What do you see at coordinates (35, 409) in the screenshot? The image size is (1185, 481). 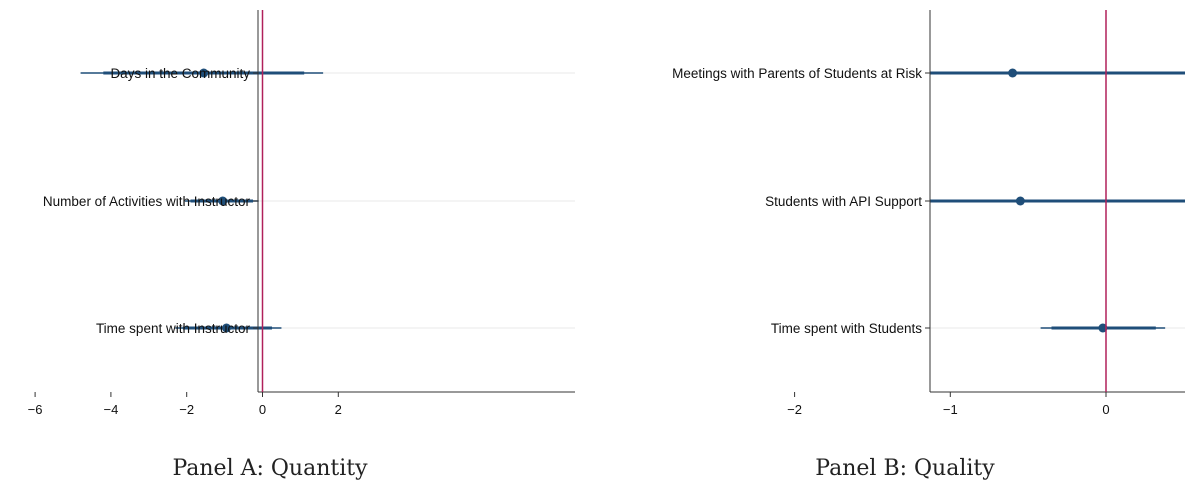 I see `panel-a-x-tick-label: −6` at bounding box center [35, 409].